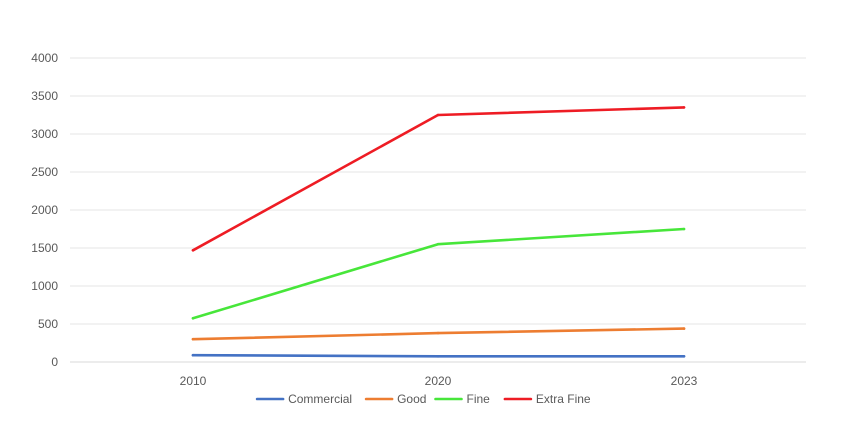  I want to click on data-point-fine-2023, so click(684, 229).